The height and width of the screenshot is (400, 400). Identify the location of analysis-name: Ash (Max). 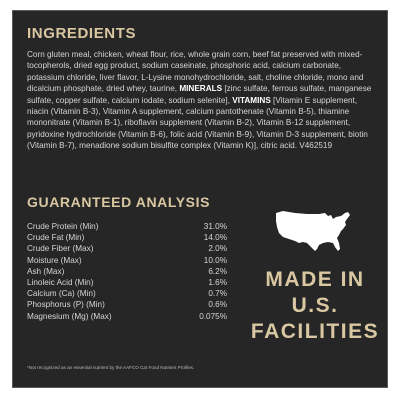
(46, 271).